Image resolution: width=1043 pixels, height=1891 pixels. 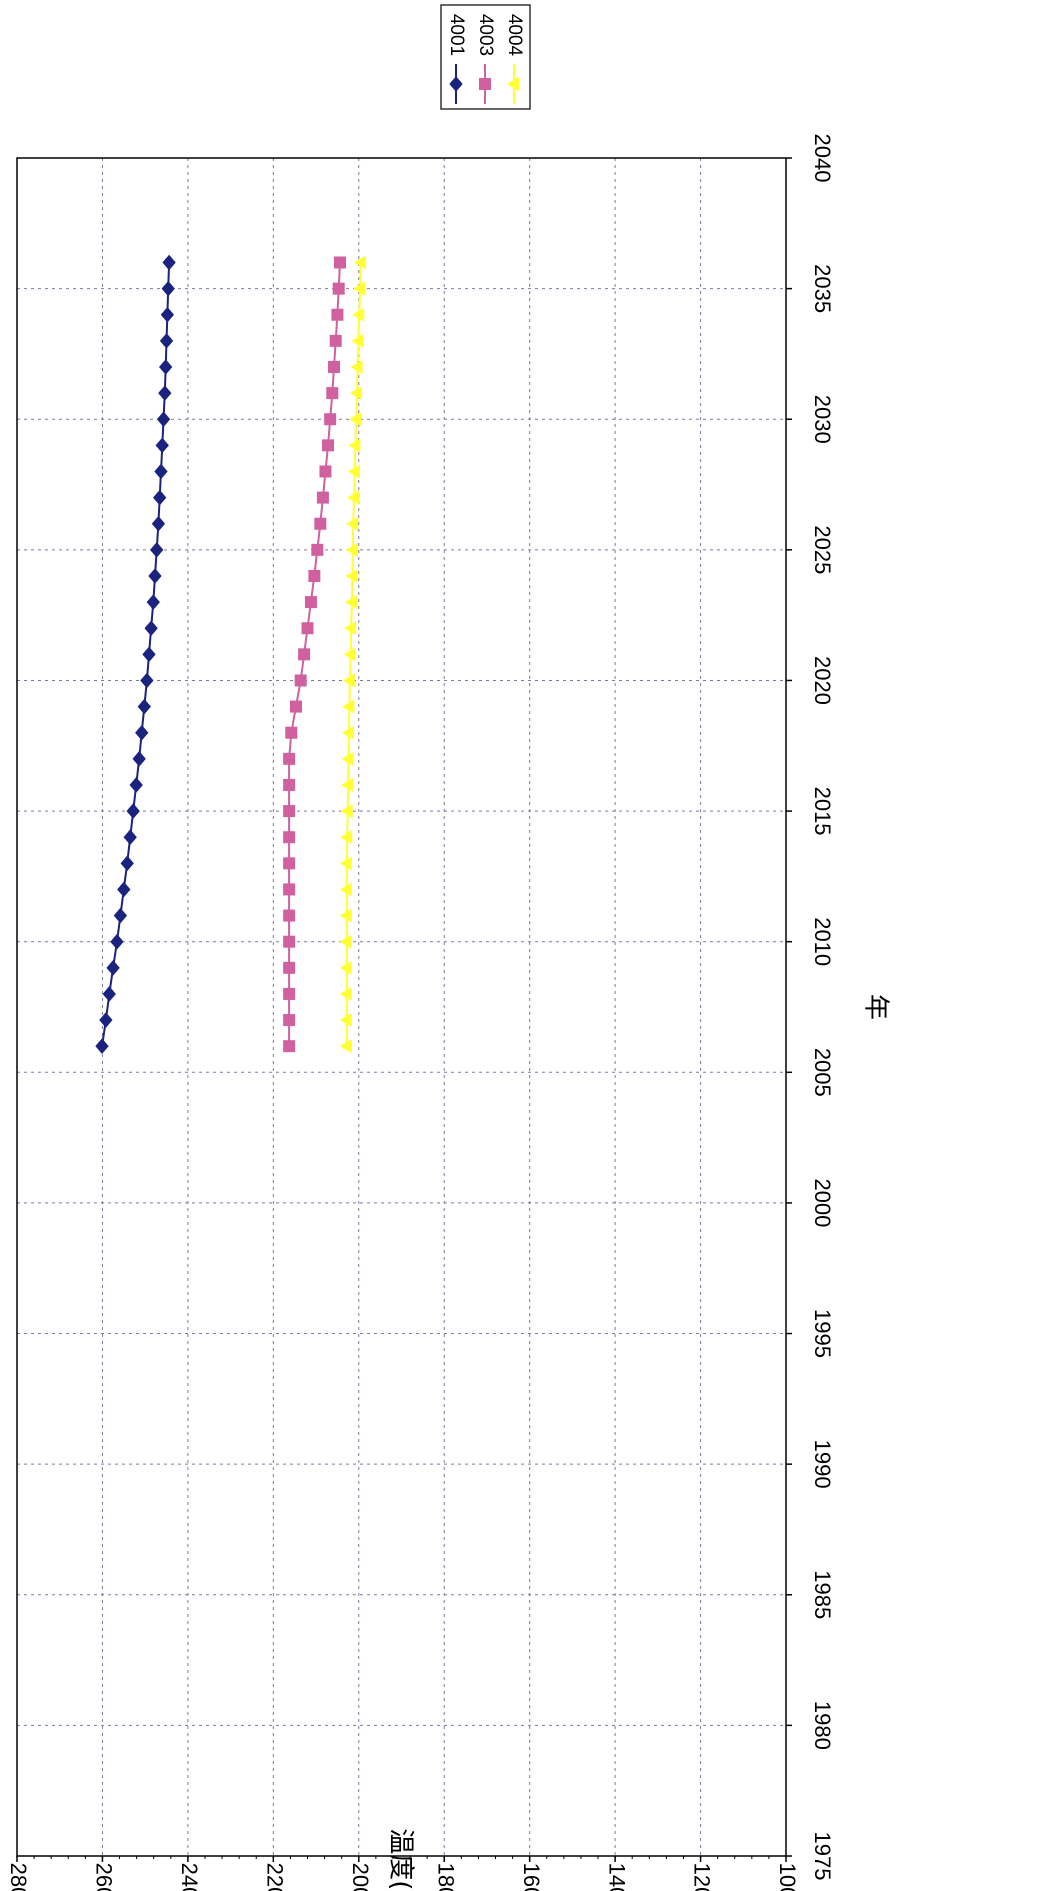 What do you see at coordinates (822, 680) in the screenshot?
I see `x-tick-label: 2020` at bounding box center [822, 680].